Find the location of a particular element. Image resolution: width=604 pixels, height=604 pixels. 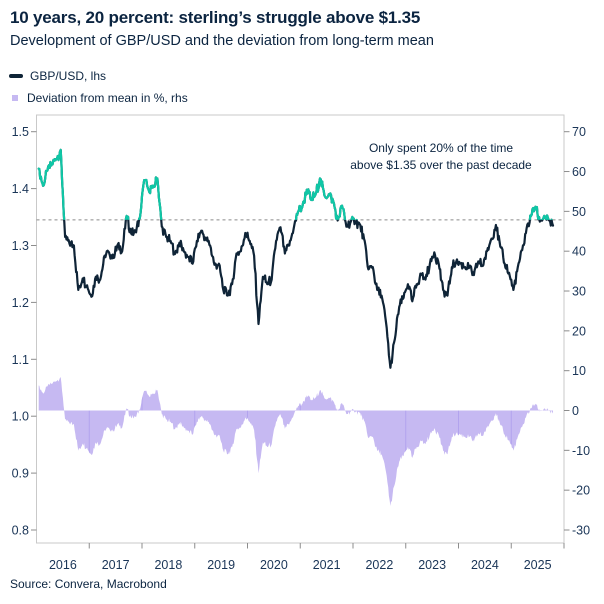

right-axis-tick-label: 30 is located at coordinates (579, 292).